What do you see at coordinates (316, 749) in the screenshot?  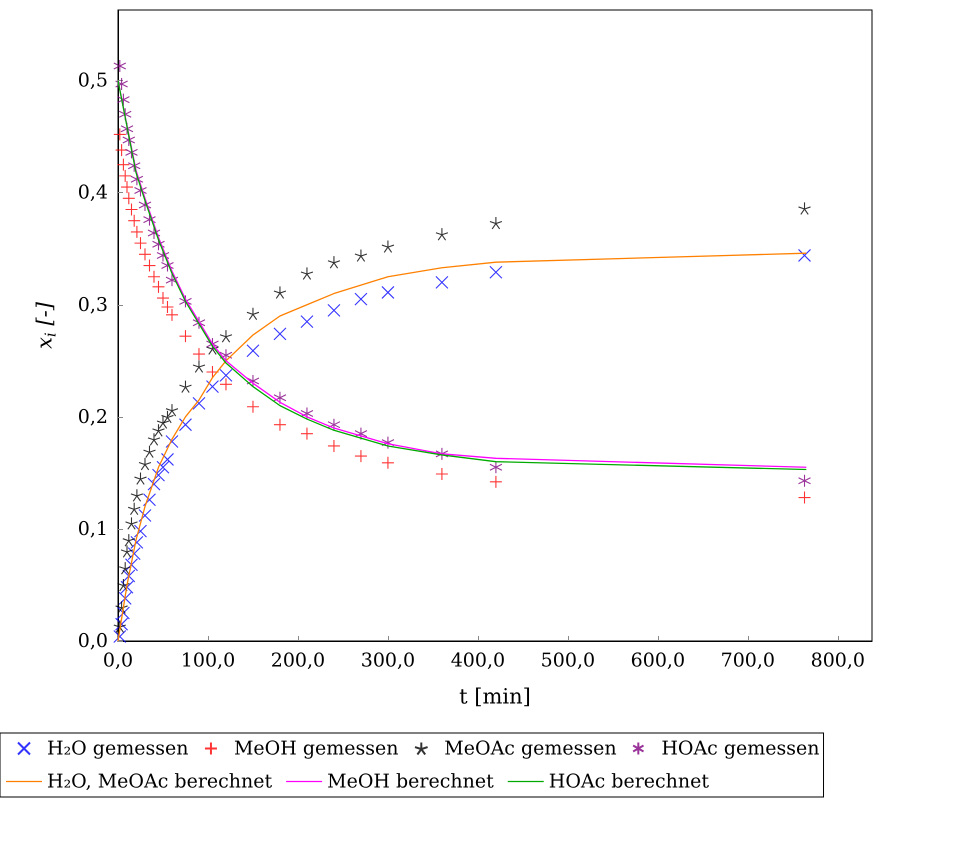 I see `legend-label: MeOH gemessen` at bounding box center [316, 749].